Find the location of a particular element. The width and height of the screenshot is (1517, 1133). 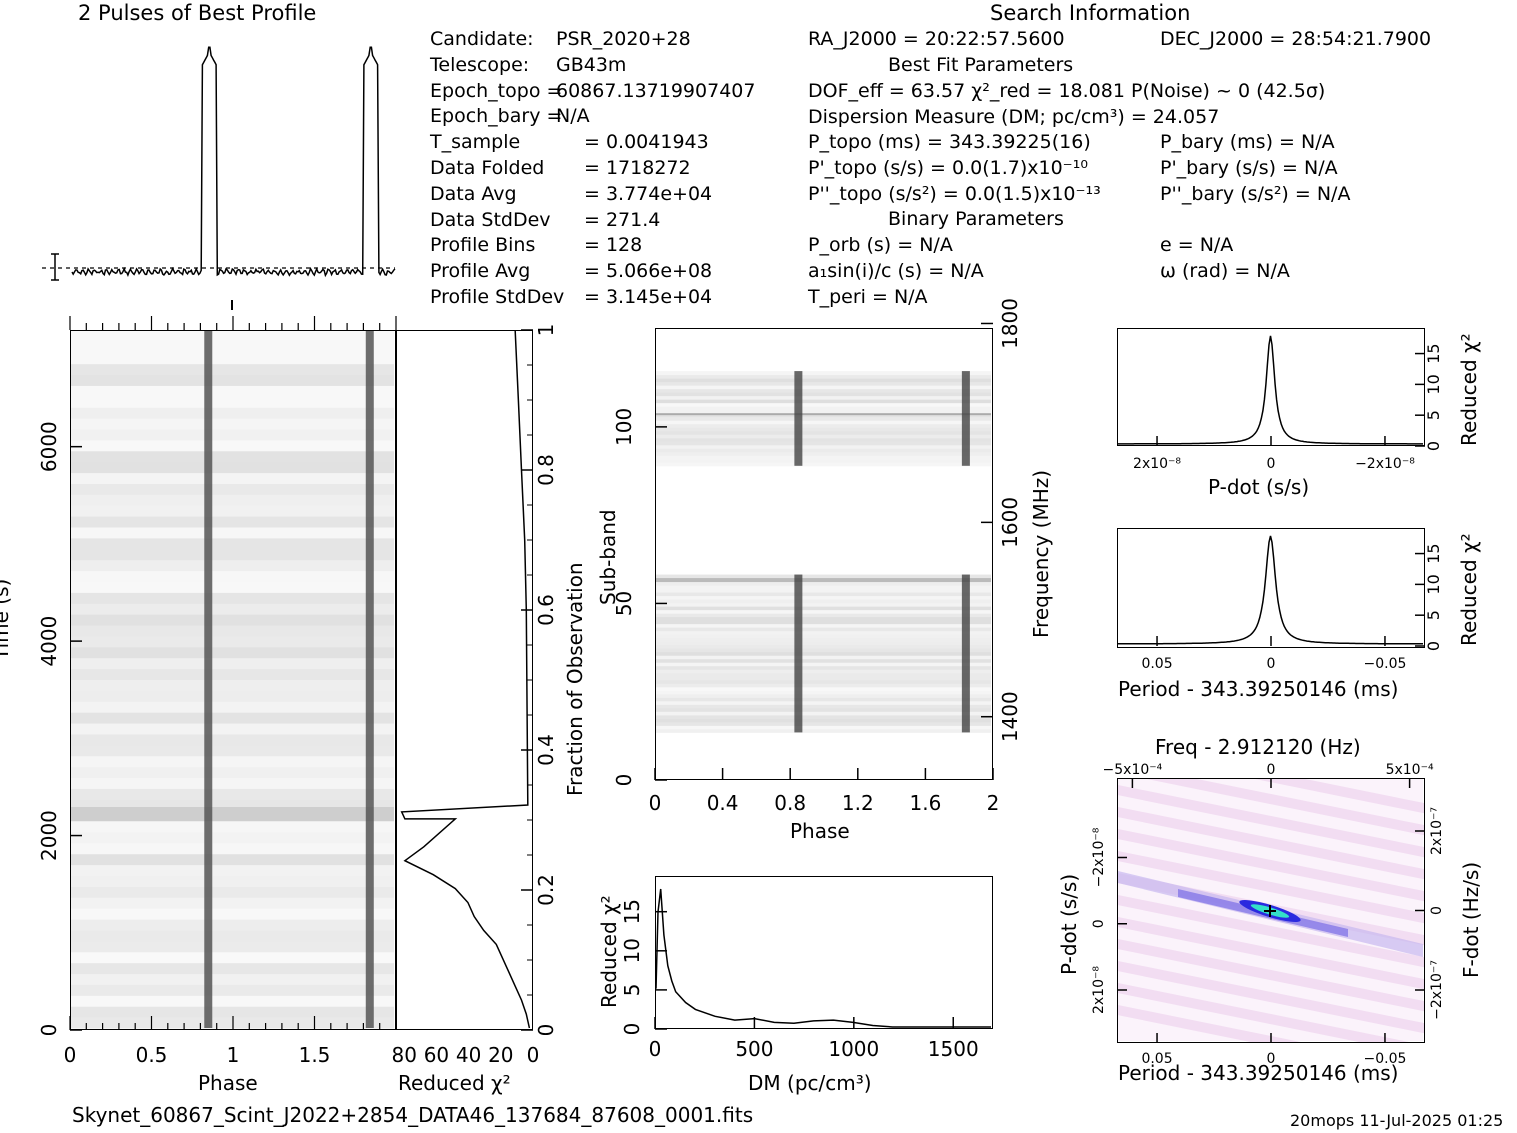

pp-left-tick-label: 0 is located at coordinates (1099, 923).